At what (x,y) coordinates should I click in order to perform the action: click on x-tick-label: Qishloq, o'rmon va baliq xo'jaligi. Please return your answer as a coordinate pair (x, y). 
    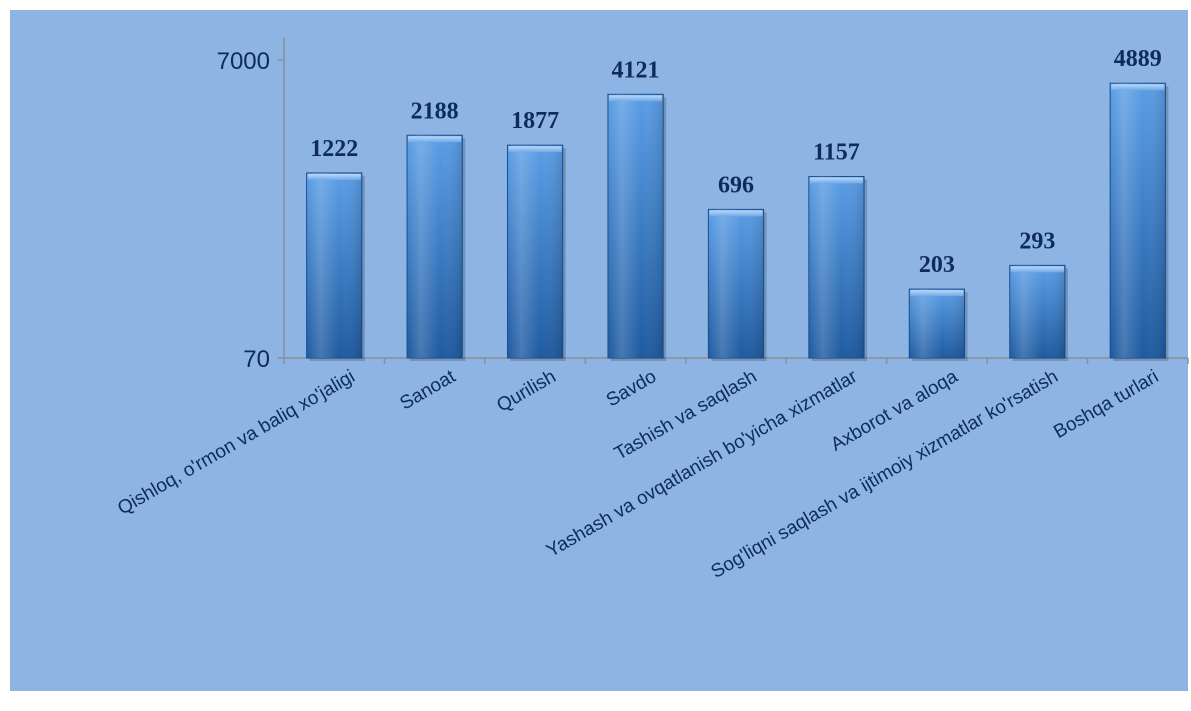
    Looking at the image, I should click on (236, 442).